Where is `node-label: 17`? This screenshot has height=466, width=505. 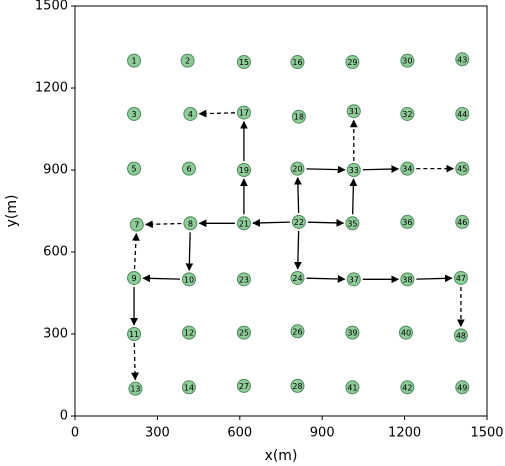 node-label: 17 is located at coordinates (244, 113).